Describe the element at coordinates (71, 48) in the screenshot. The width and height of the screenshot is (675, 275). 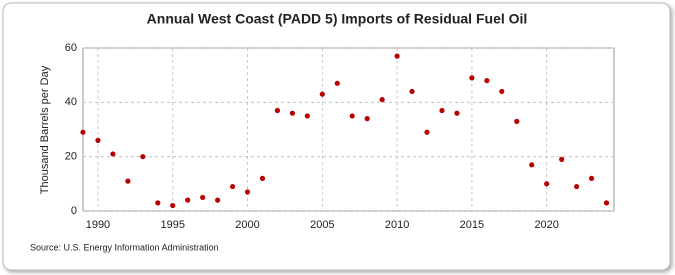
I see `y-tick-label: 60` at that location.